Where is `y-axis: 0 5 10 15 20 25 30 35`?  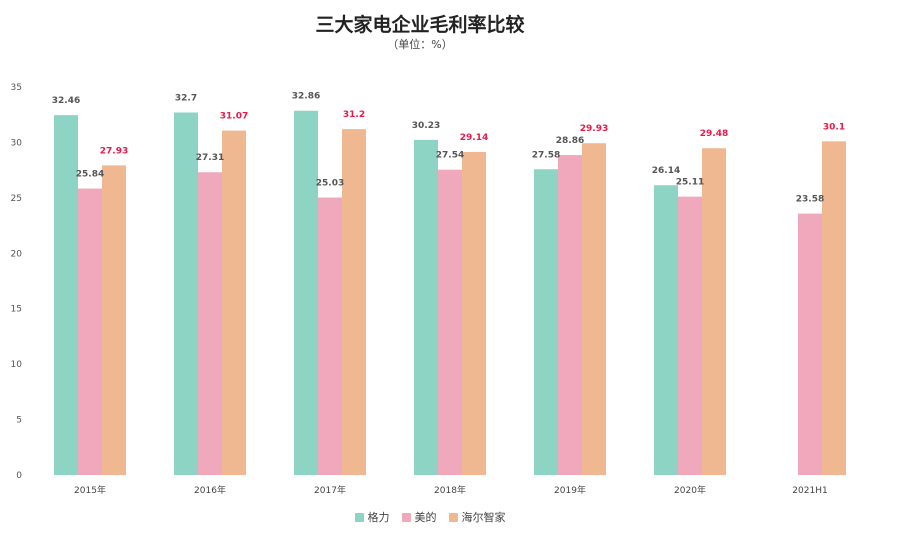
y-axis: 0 5 10 15 20 25 30 35 is located at coordinates (17, 282).